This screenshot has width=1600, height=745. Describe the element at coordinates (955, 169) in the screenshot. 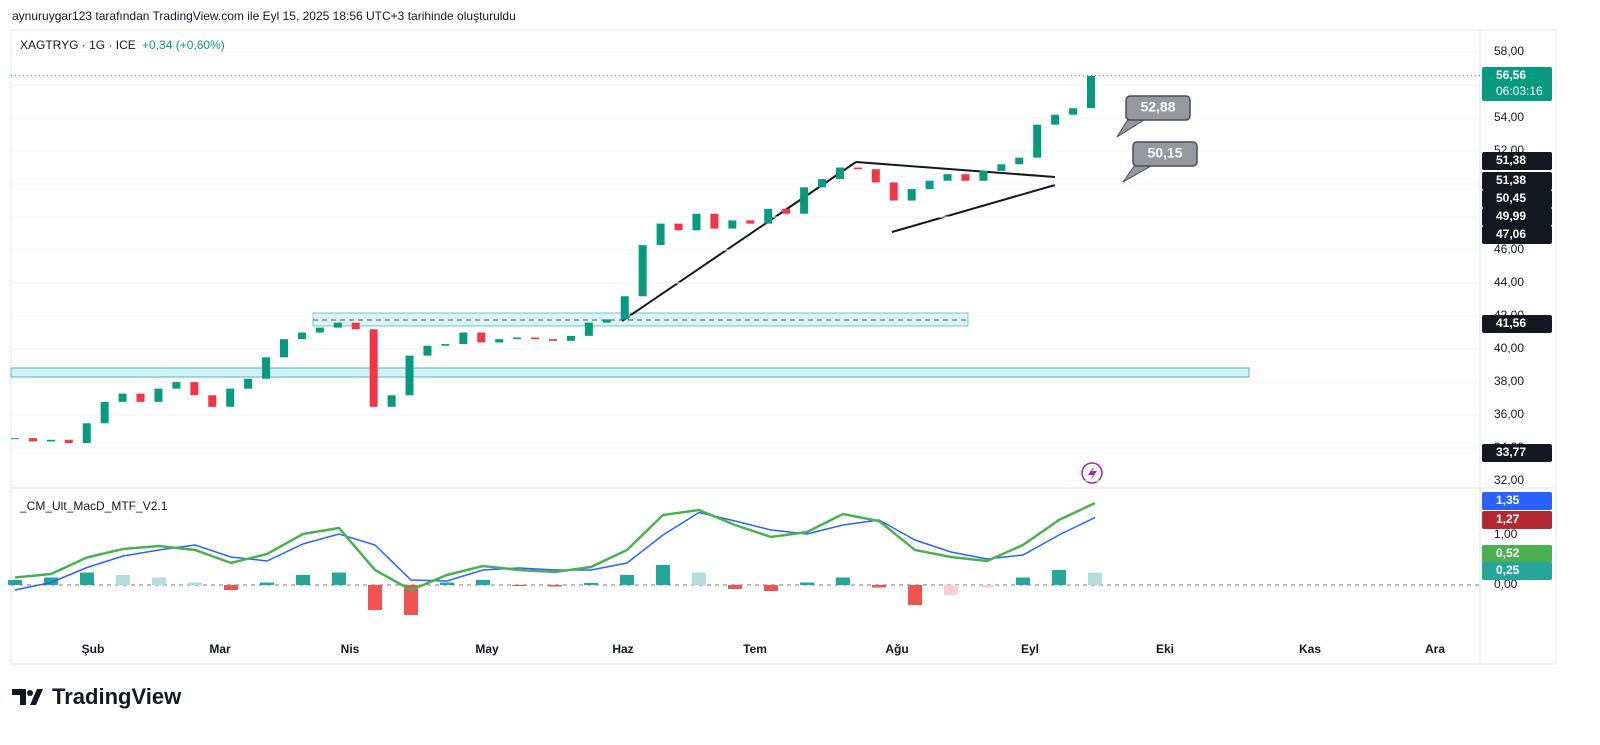

I see `triangle-top` at that location.